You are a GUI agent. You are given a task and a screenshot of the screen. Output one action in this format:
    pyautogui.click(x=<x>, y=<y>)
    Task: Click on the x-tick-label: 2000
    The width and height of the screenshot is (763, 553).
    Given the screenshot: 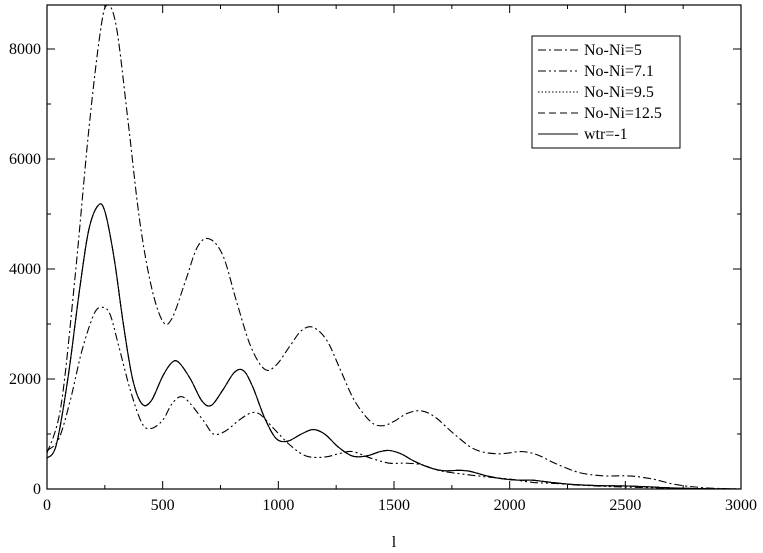 What is the action you would take?
    pyautogui.click(x=510, y=505)
    